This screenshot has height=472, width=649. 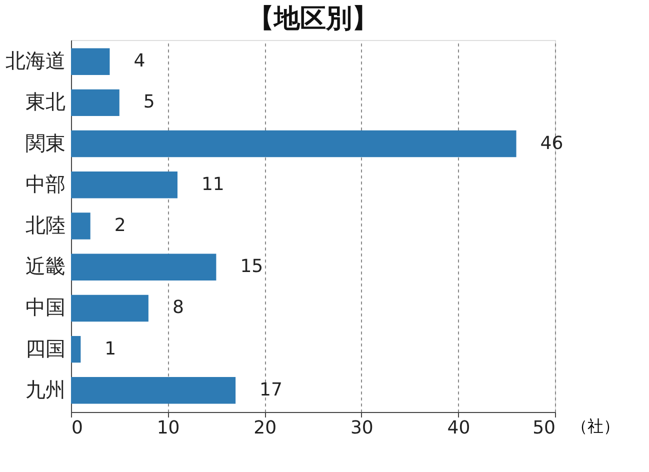 I want to click on x-tick-label: 0, so click(x=77, y=428).